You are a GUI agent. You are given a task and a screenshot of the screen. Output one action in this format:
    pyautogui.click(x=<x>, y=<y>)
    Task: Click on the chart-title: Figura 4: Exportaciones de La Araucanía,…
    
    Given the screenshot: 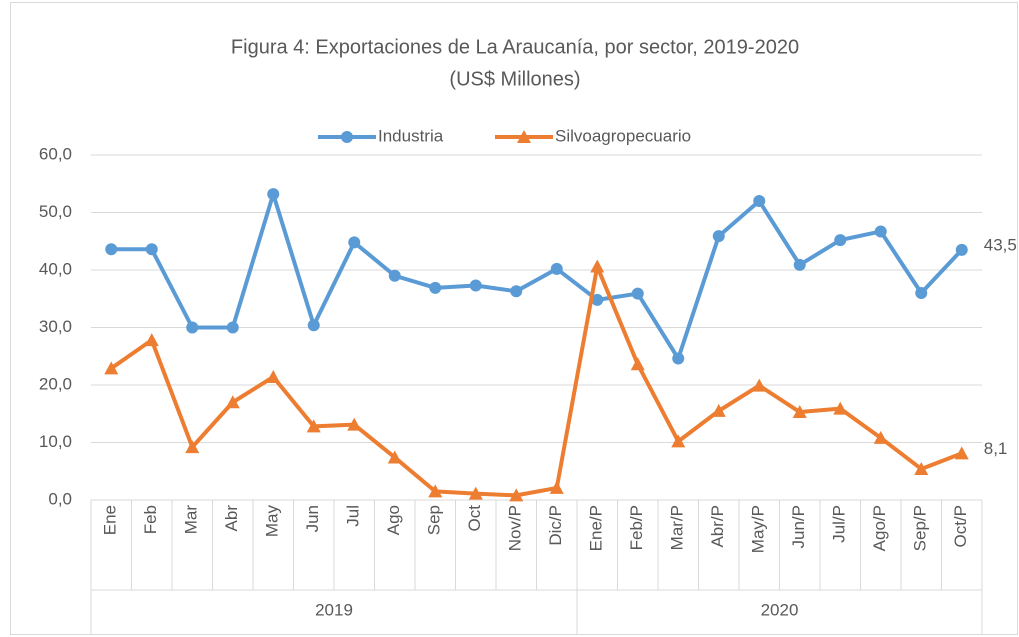 What is the action you would take?
    pyautogui.click(x=515, y=47)
    